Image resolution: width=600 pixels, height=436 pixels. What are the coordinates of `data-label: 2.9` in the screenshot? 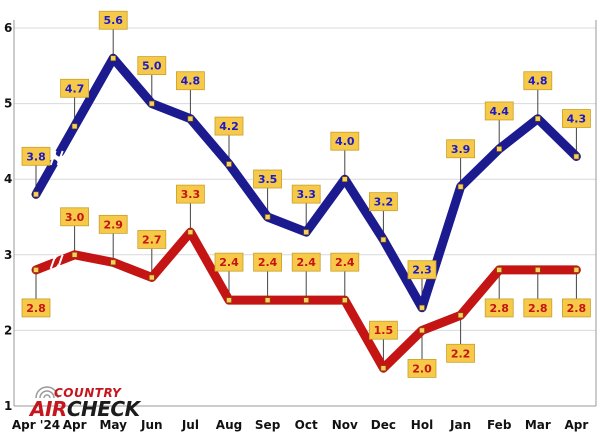 It's located at (113, 224).